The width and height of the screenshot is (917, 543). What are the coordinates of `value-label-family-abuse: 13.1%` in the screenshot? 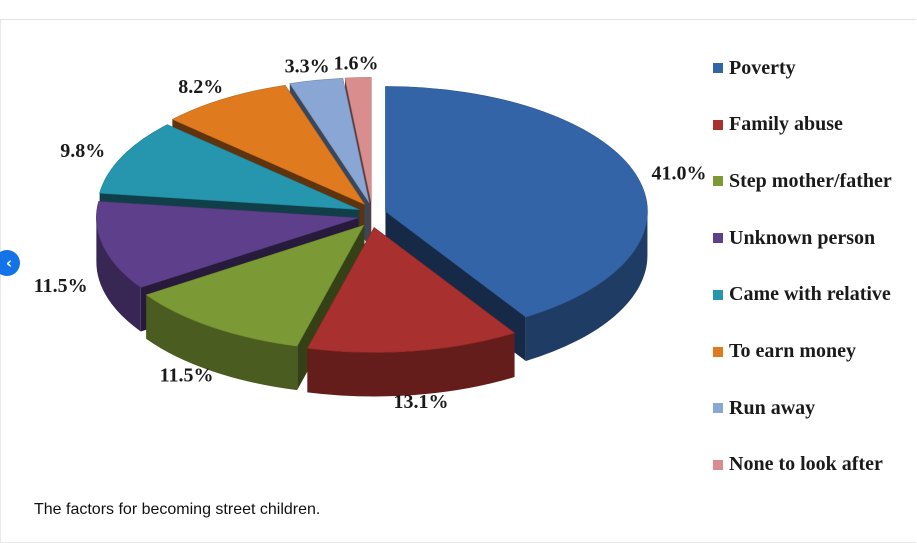 It's located at (421, 402).